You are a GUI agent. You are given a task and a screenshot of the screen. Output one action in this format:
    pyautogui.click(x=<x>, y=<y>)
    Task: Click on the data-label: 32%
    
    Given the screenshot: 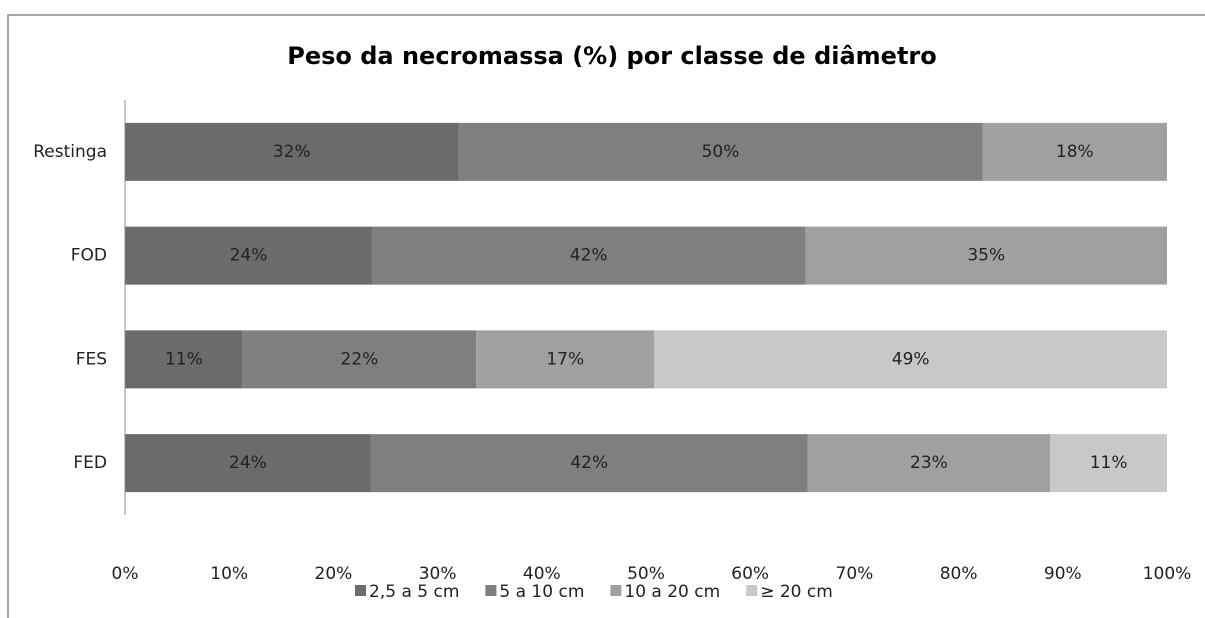 What is the action you would take?
    pyautogui.click(x=292, y=152)
    